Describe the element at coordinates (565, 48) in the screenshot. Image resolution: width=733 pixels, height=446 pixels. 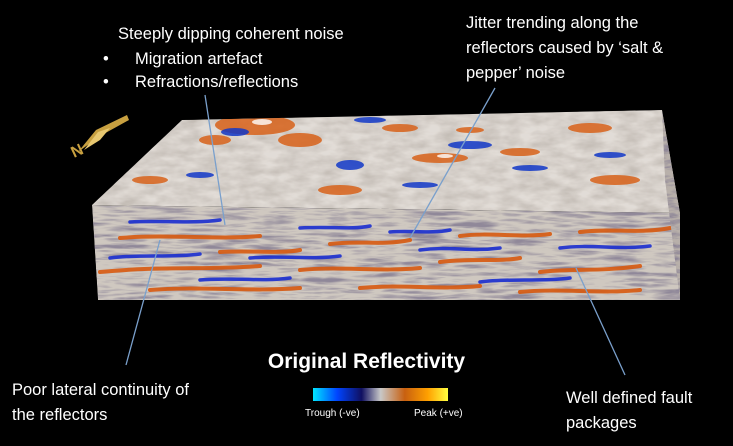
I see `annotation-jitter-line-2: reflectors caused by ‘salt &` at that location.